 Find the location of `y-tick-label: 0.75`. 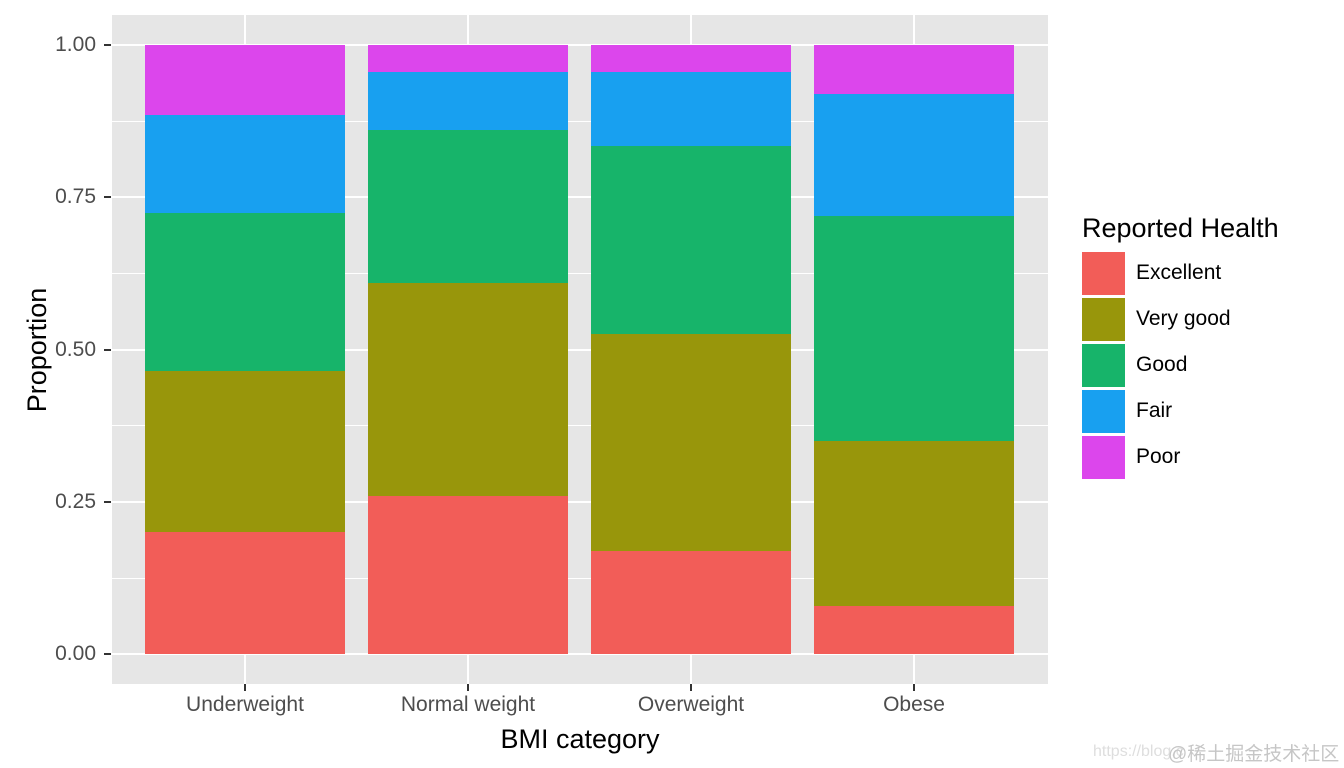

y-tick-label: 0.75 is located at coordinates (75, 197).